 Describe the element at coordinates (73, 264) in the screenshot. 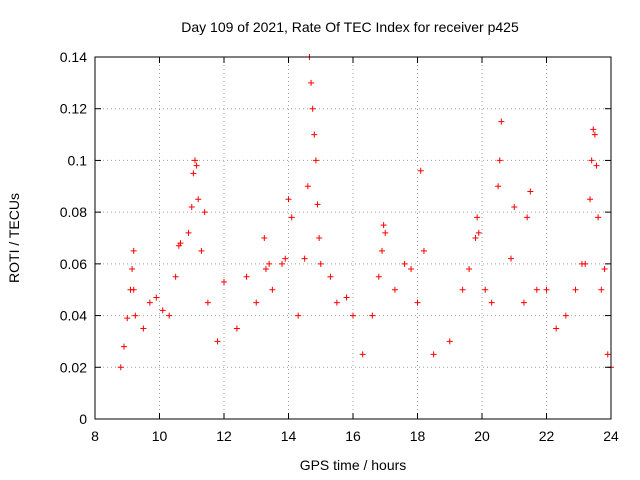

I see `y-tick-label: 0.06` at that location.